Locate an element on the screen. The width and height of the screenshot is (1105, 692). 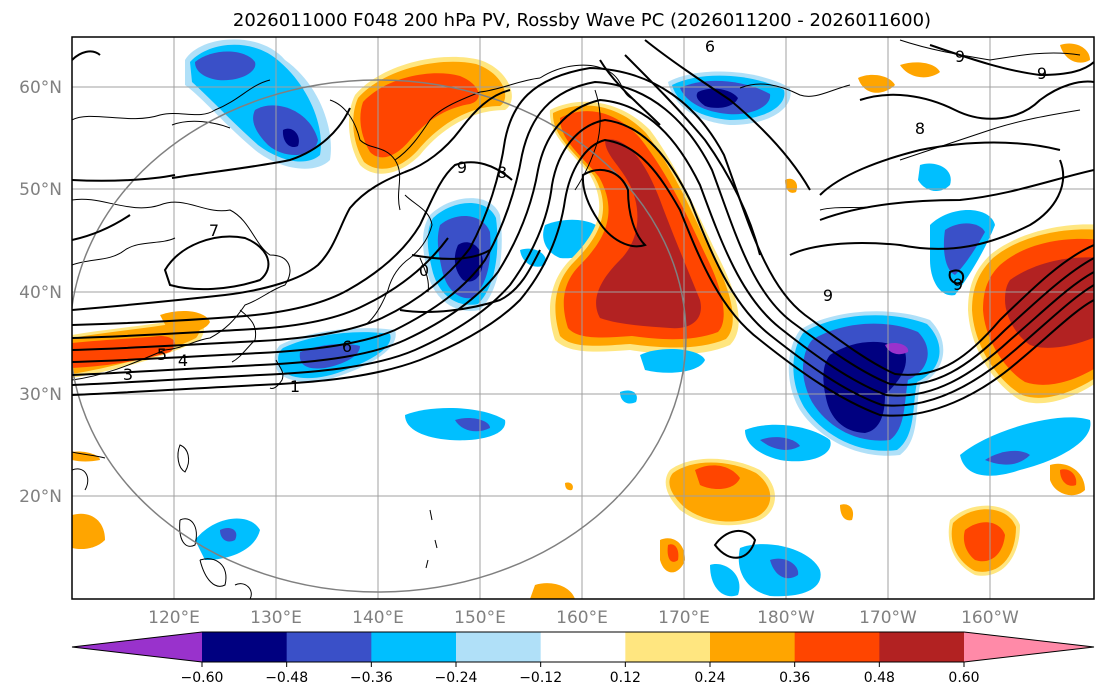
colorbar-tick-label: −0.60 is located at coordinates (202, 678).